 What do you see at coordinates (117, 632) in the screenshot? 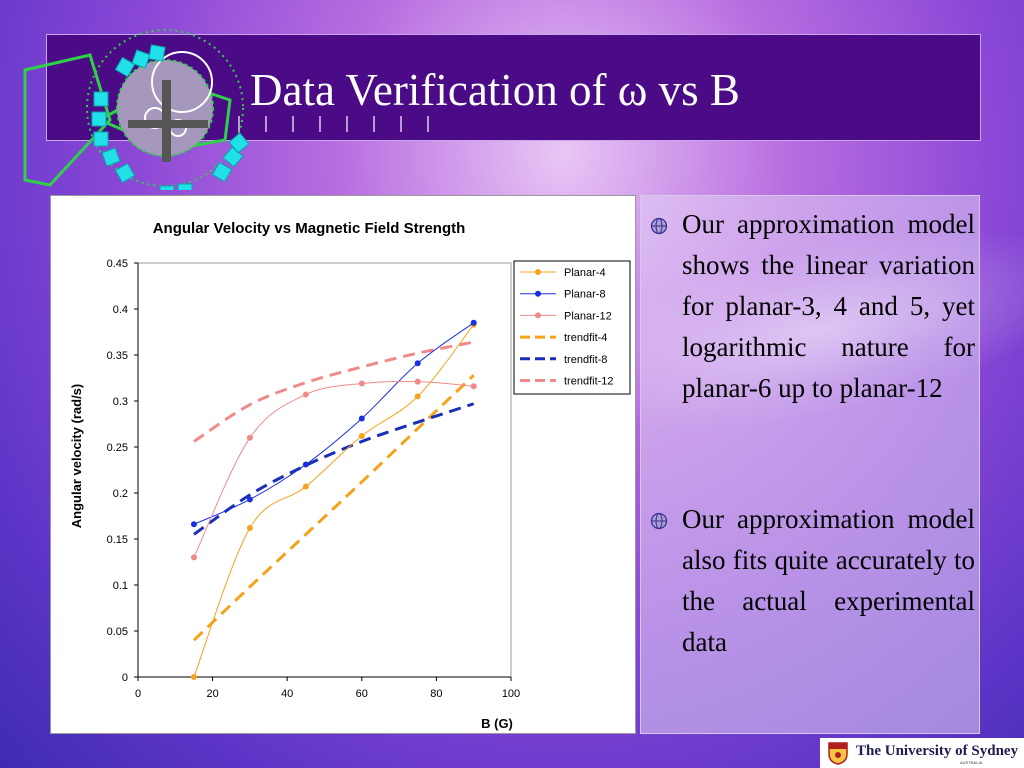
I see `y-tick-label: 0.05` at bounding box center [117, 632].